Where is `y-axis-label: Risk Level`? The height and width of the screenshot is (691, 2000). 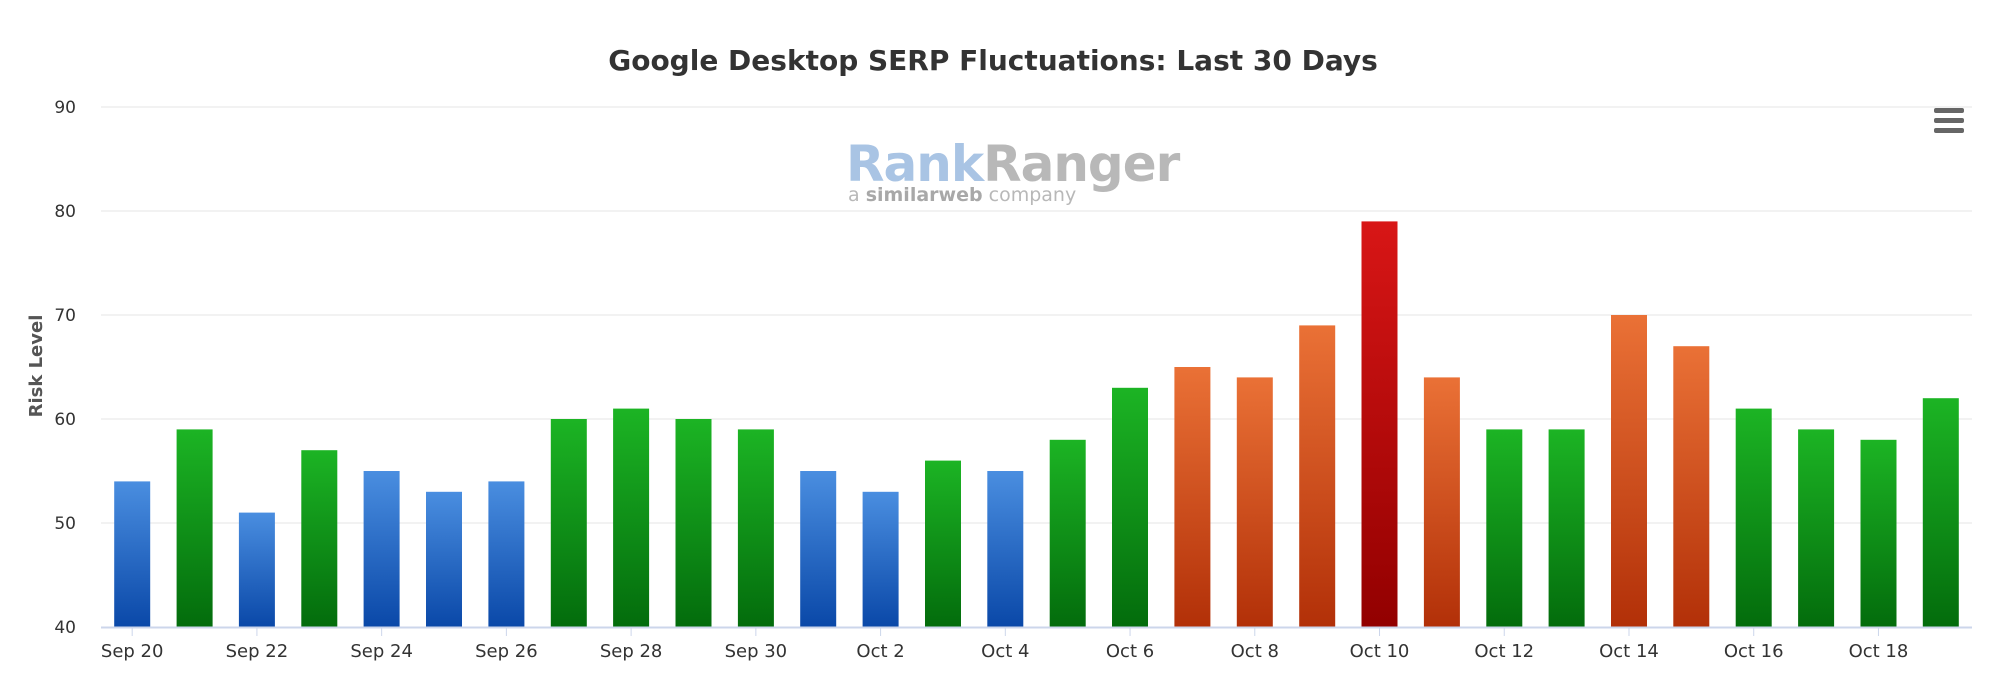 y-axis-label: Risk Level is located at coordinates (36, 366).